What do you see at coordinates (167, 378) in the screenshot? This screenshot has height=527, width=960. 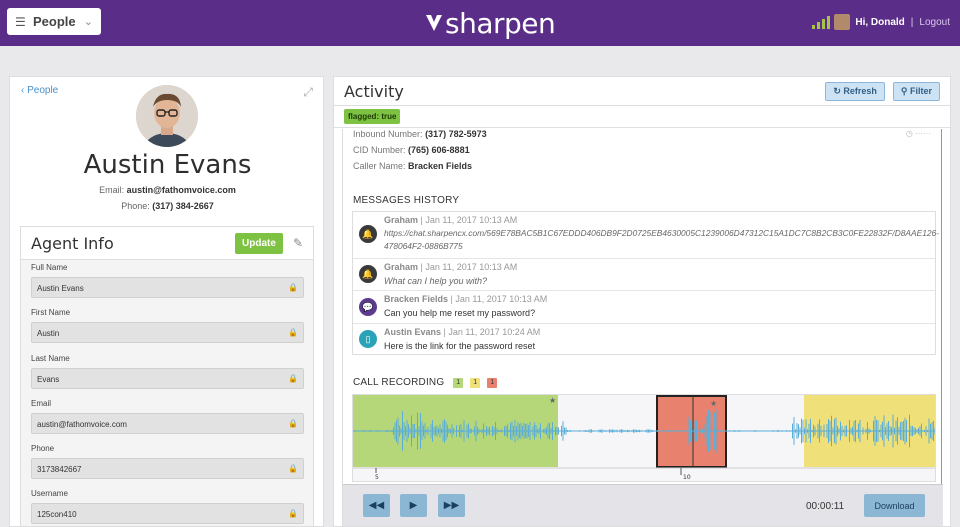 I see `last-name-input: Evans 🔒` at bounding box center [167, 378].